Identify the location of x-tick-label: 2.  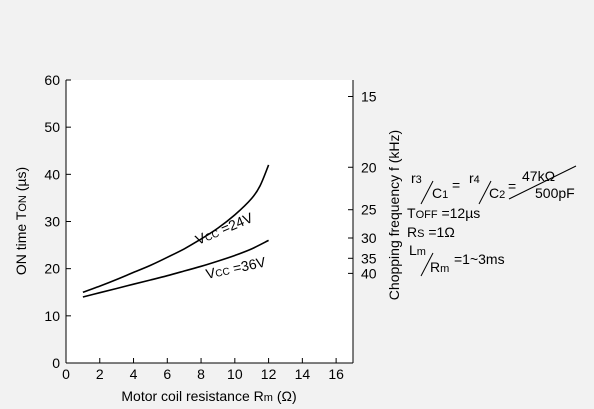
(100, 374).